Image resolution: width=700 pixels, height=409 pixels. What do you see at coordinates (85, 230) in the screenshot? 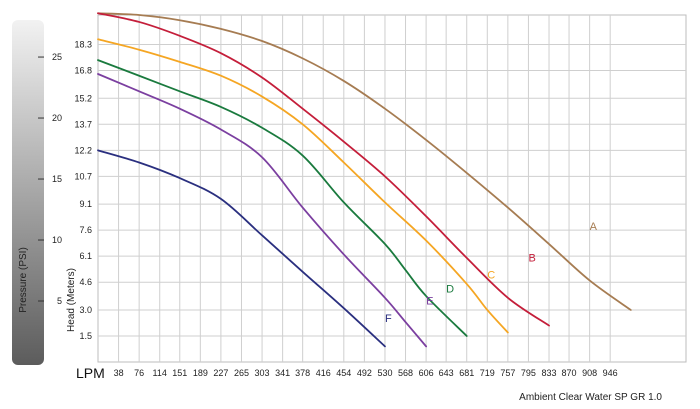
I see `y-tick-label: 7.6` at bounding box center [85, 230].